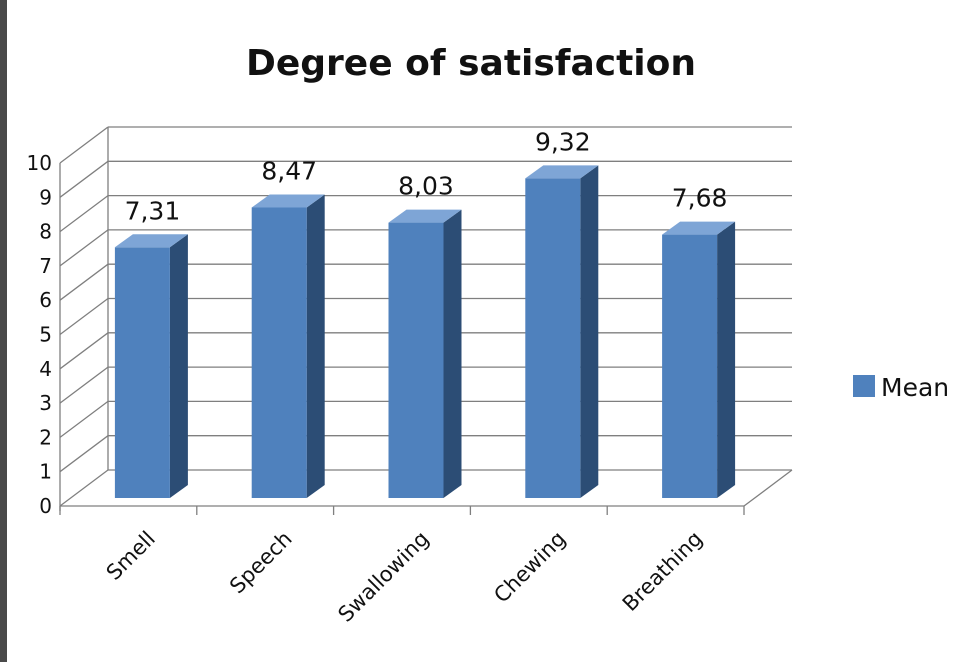  I want to click on category-label: Smell, so click(131, 556).